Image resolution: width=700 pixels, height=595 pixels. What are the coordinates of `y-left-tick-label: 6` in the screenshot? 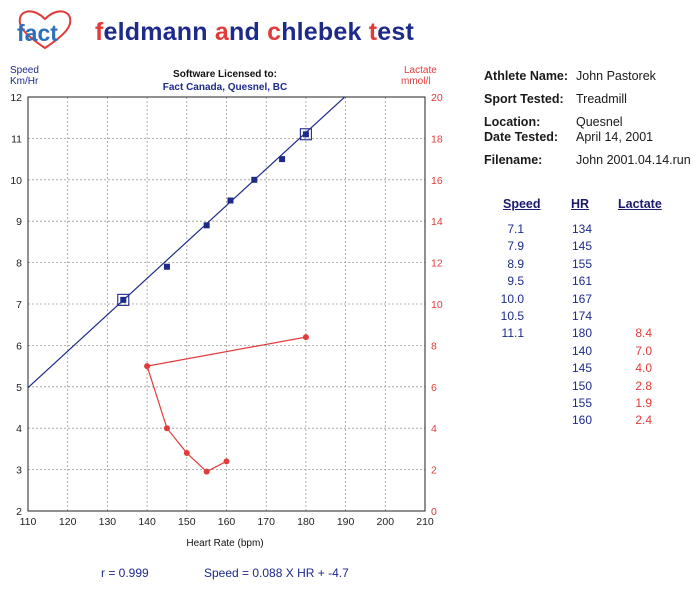 It's located at (19, 346).